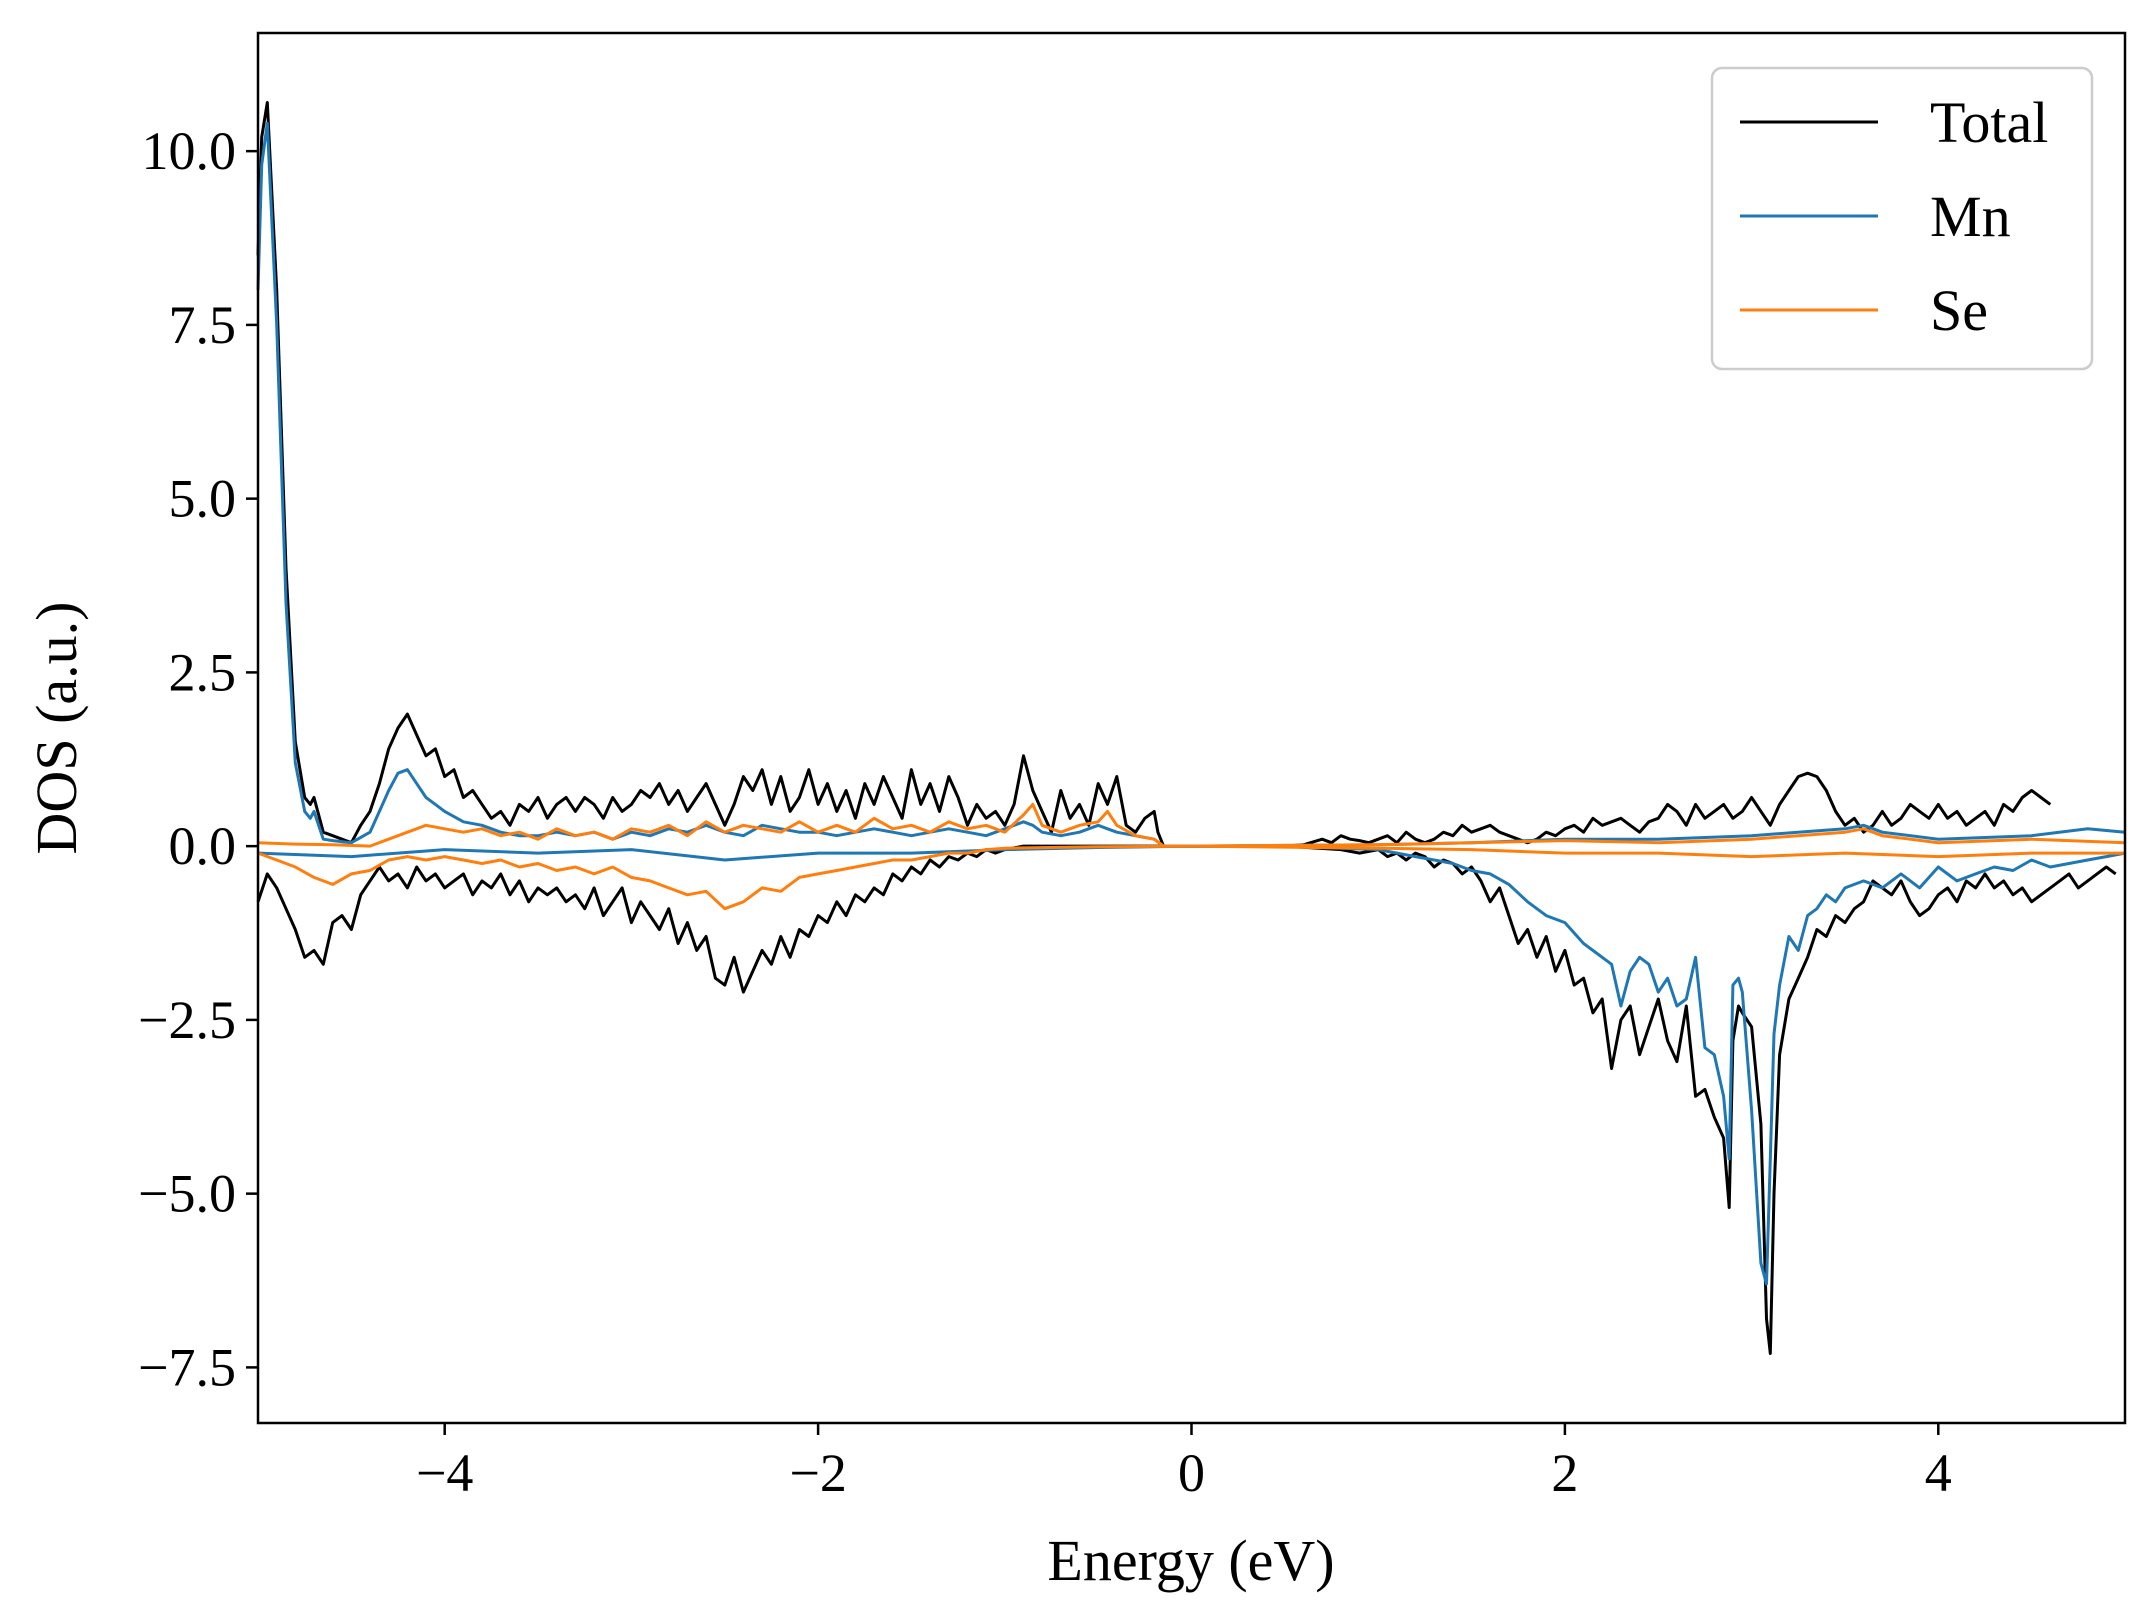 This screenshot has width=2151, height=1617. I want to click on series-line-se-up, so click(1191, 825).